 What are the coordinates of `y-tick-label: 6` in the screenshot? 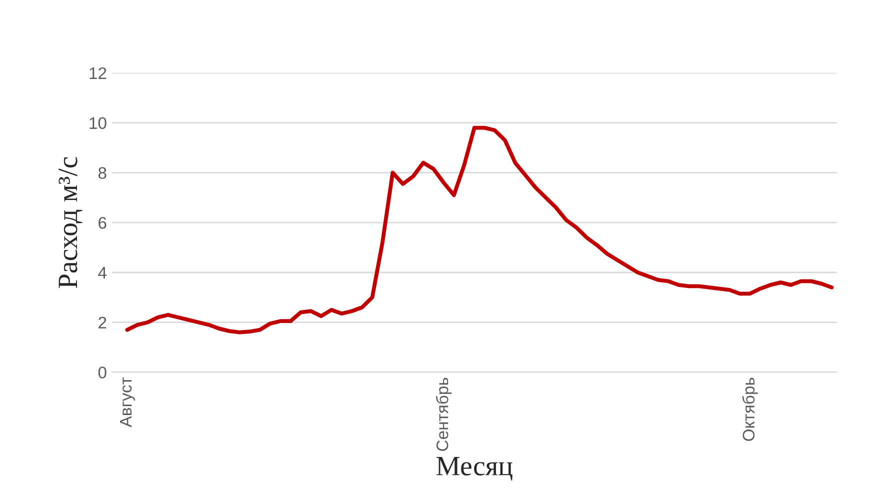 It's located at (102, 222).